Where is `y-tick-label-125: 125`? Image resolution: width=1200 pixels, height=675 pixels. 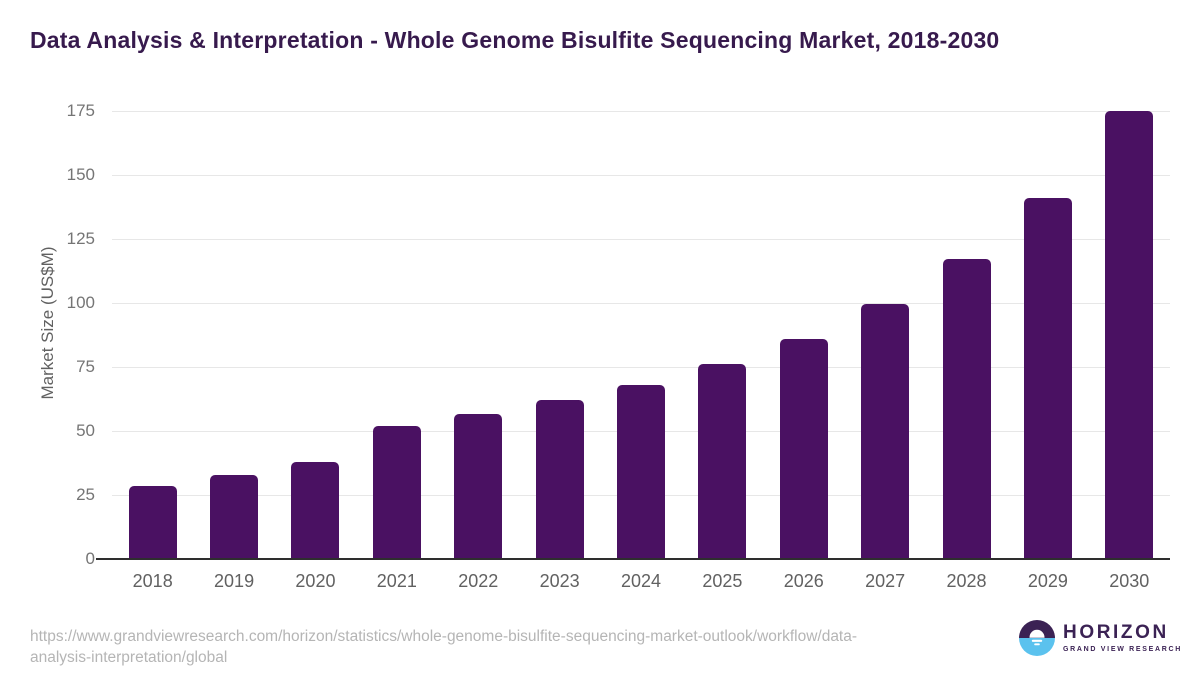 y-tick-label-125: 125 is located at coordinates (80, 238).